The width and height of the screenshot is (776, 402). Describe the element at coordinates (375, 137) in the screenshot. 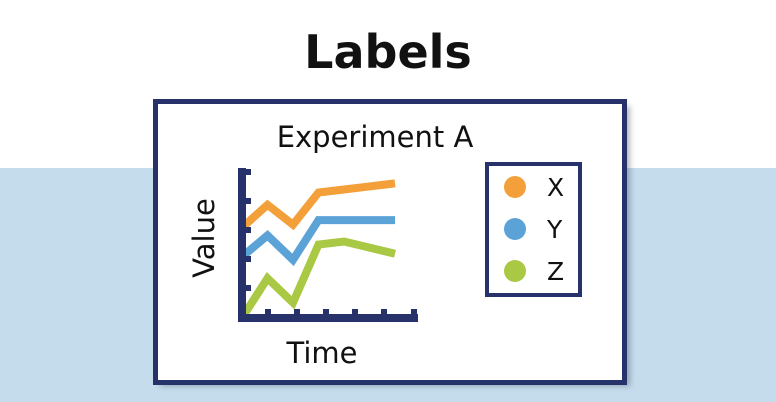

I see `chart-title: Experiment A` at that location.